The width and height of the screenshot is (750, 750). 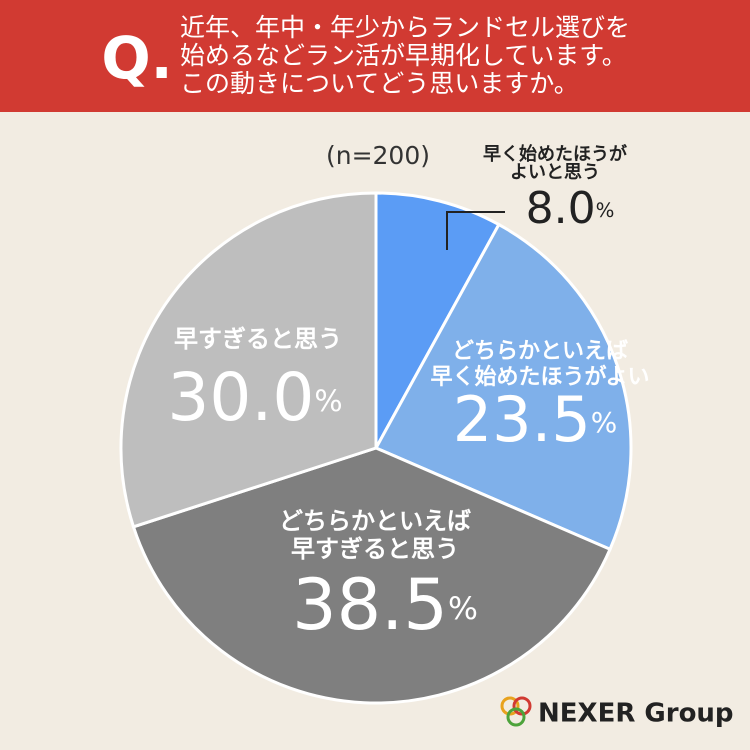 I want to click on value-label: 30.0%, so click(x=254, y=397).